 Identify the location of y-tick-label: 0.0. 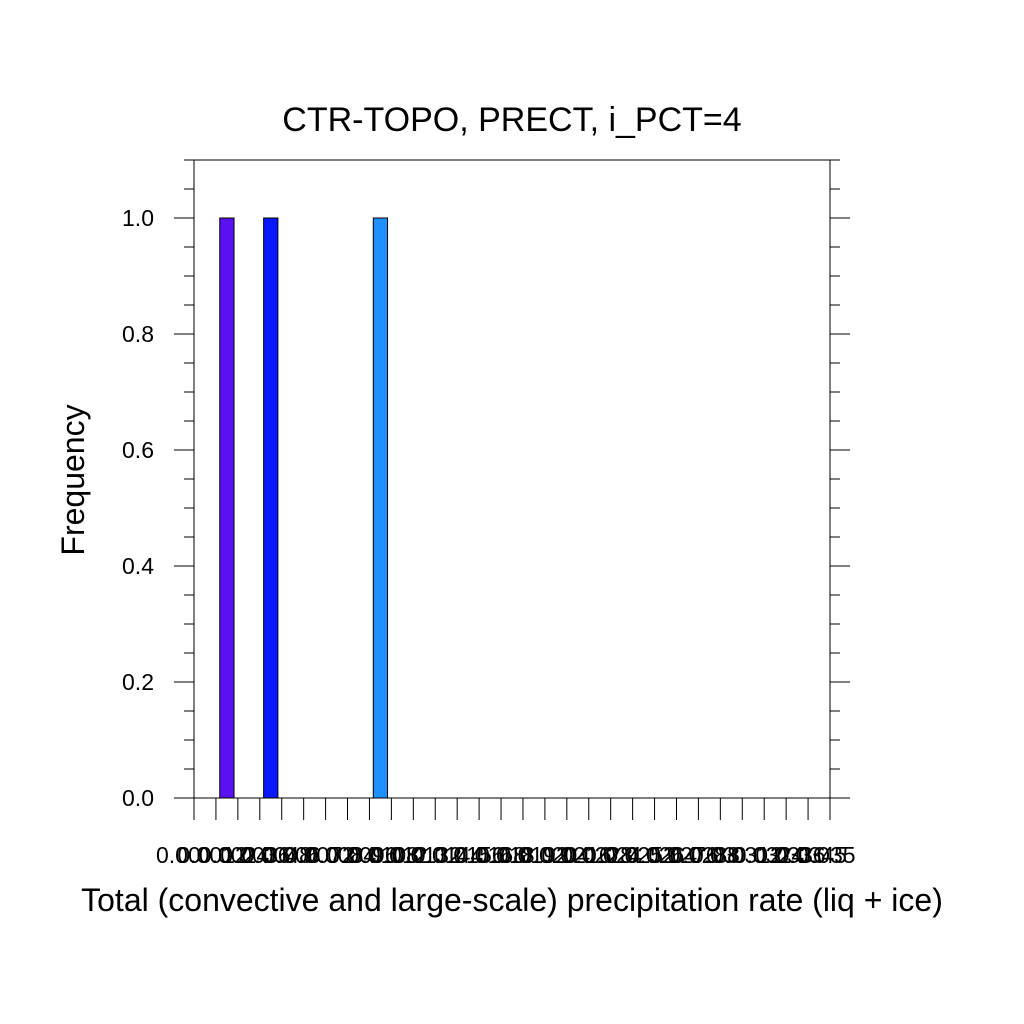
(138, 798).